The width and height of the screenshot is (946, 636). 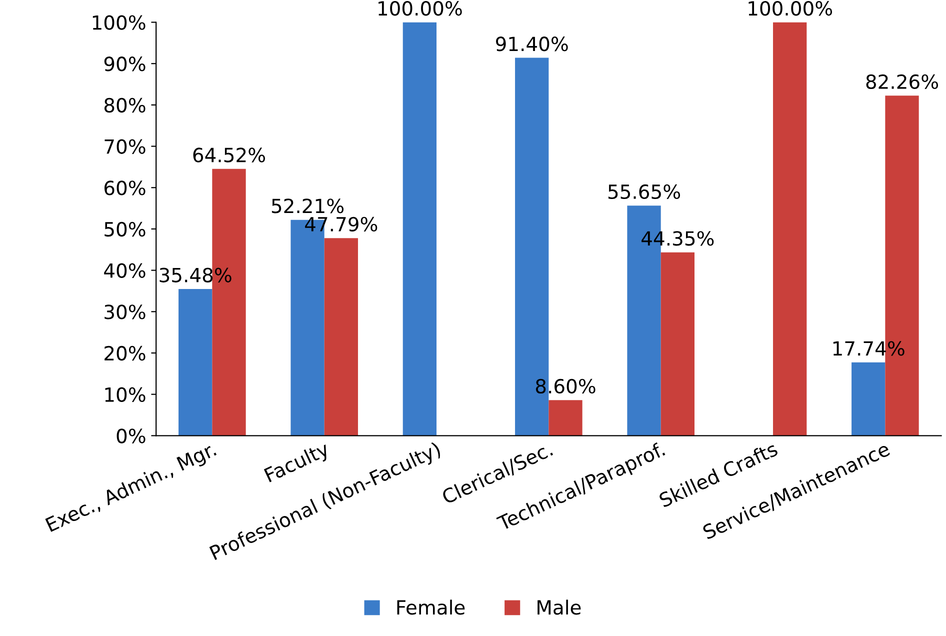 What do you see at coordinates (125, 312) in the screenshot?
I see `y-tick-label: 30%` at bounding box center [125, 312].